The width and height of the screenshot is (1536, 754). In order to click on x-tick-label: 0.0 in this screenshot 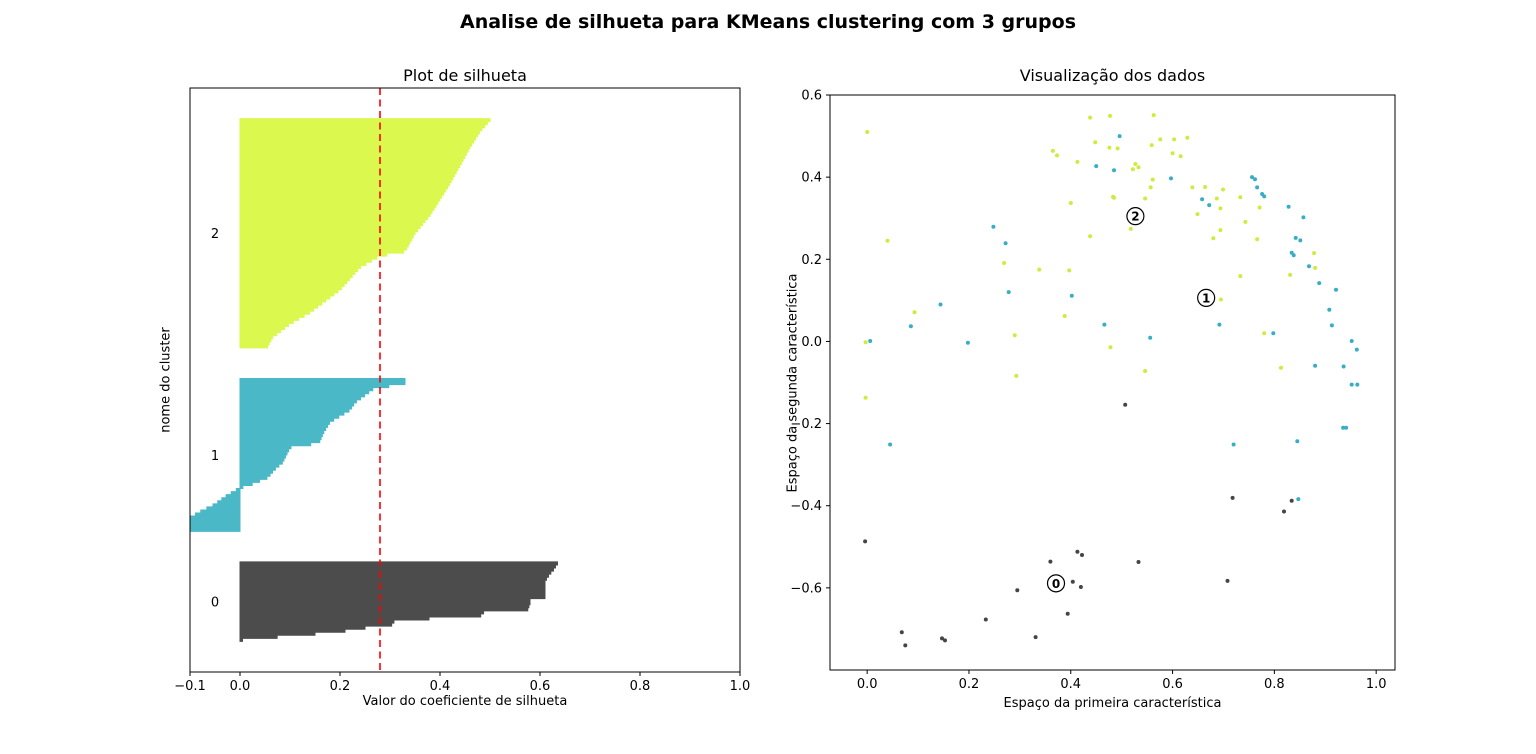, I will do `click(867, 684)`.